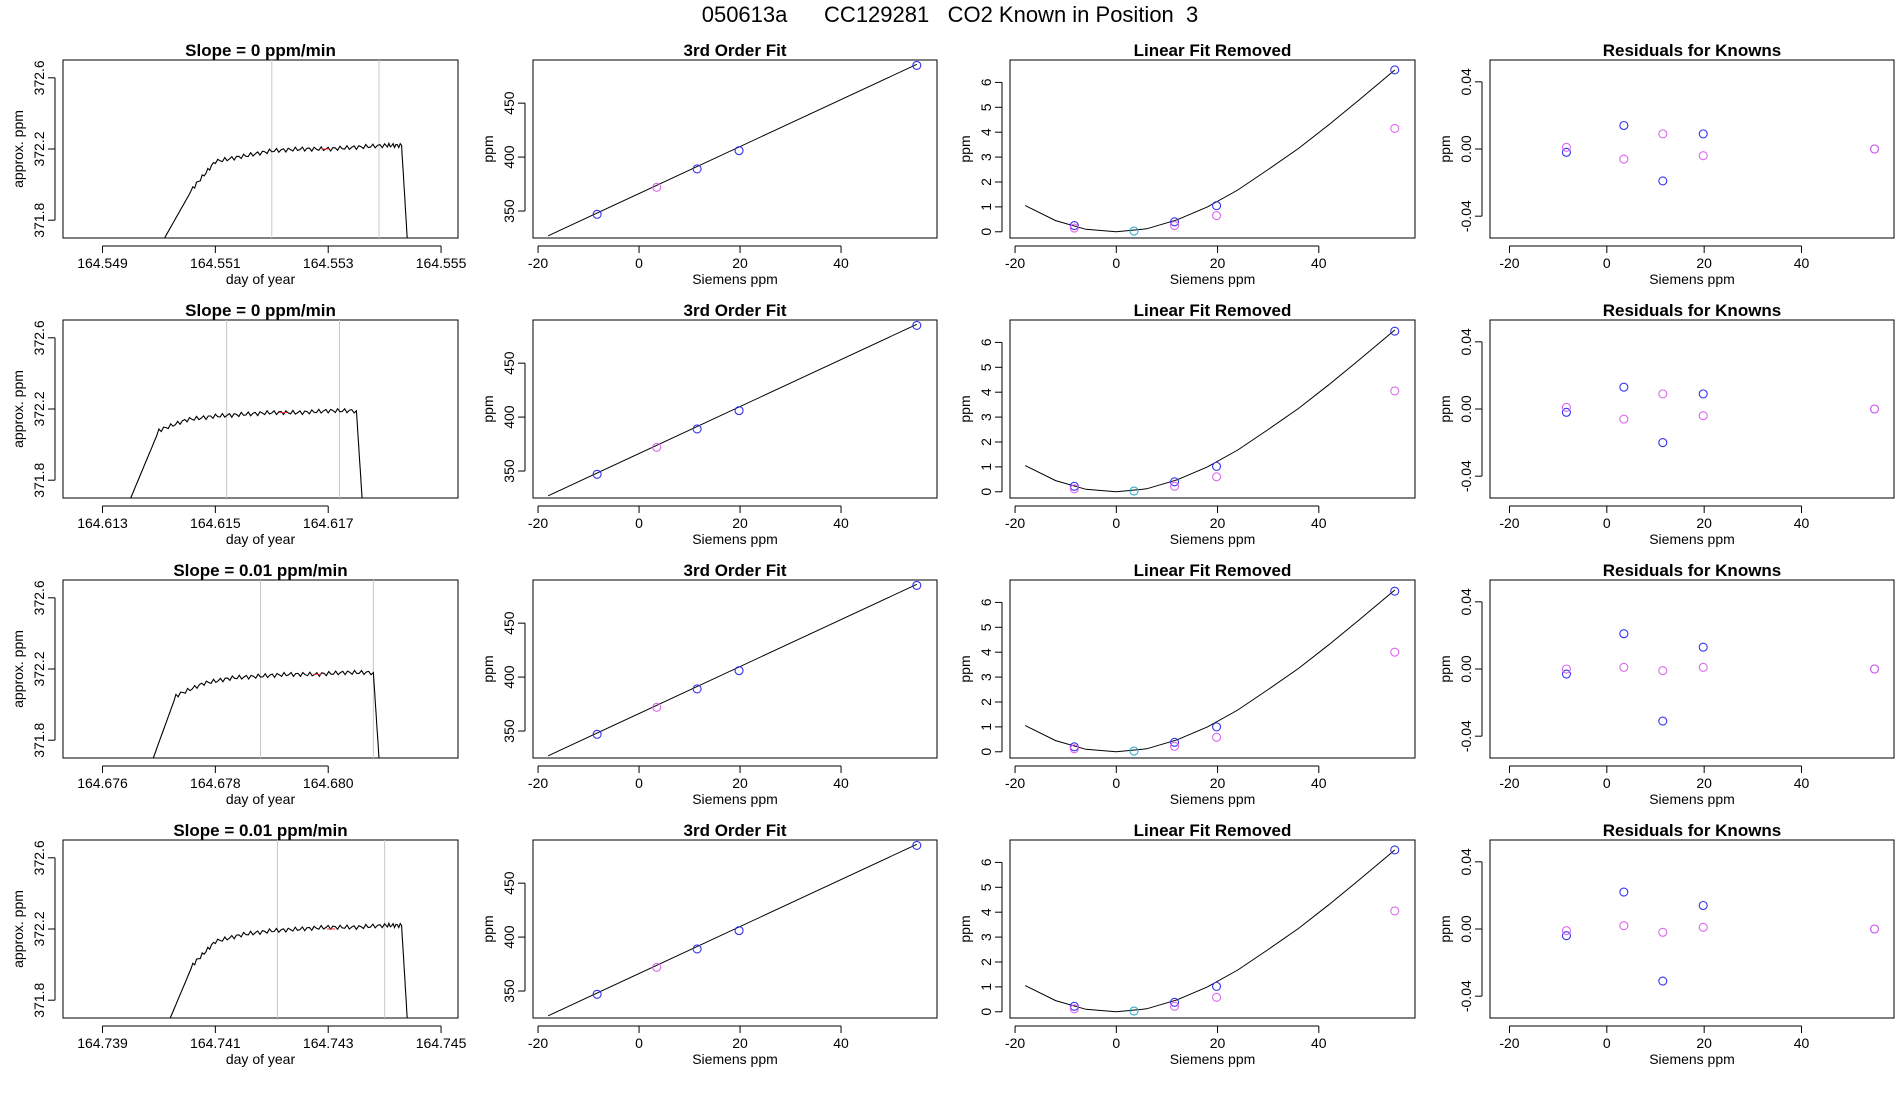 The image size is (1900, 1100). Describe the element at coordinates (215, 263) in the screenshot. I see `x-tick-label: 164.551` at that location.